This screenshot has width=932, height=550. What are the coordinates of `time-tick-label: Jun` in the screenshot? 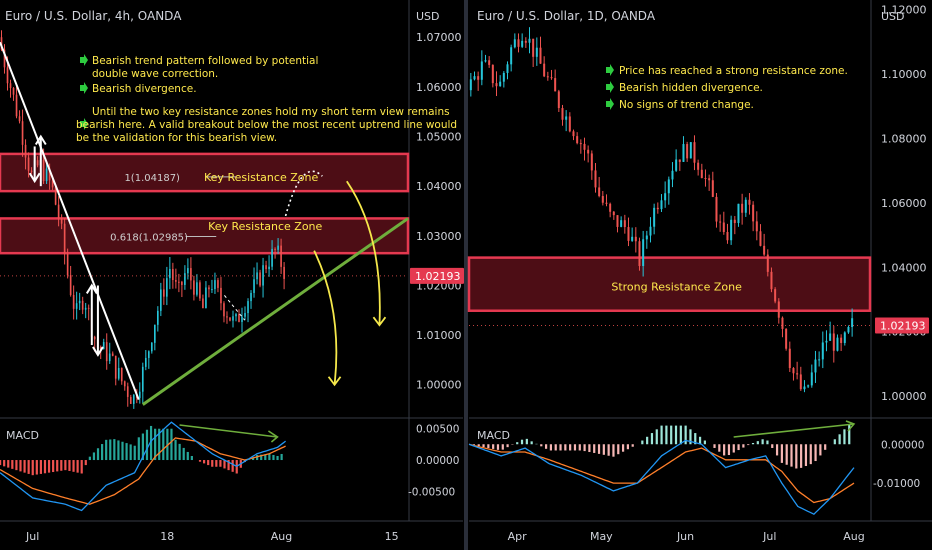 It's located at (685, 536).